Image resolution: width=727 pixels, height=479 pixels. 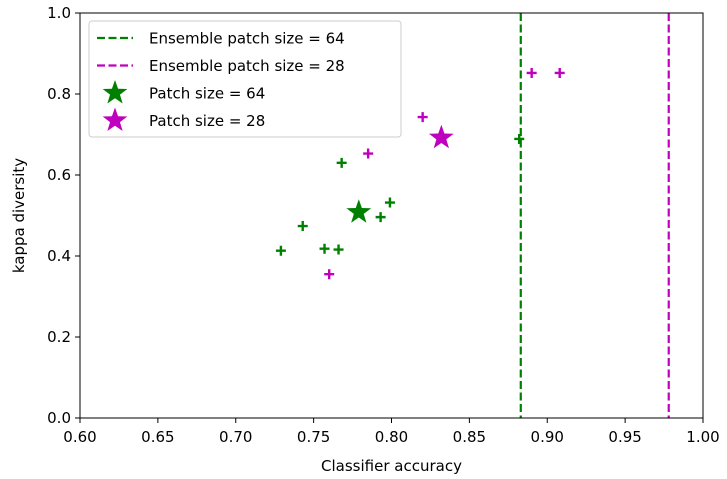 What do you see at coordinates (391, 466) in the screenshot?
I see `x-axis-label: Classifier accuracy` at bounding box center [391, 466].